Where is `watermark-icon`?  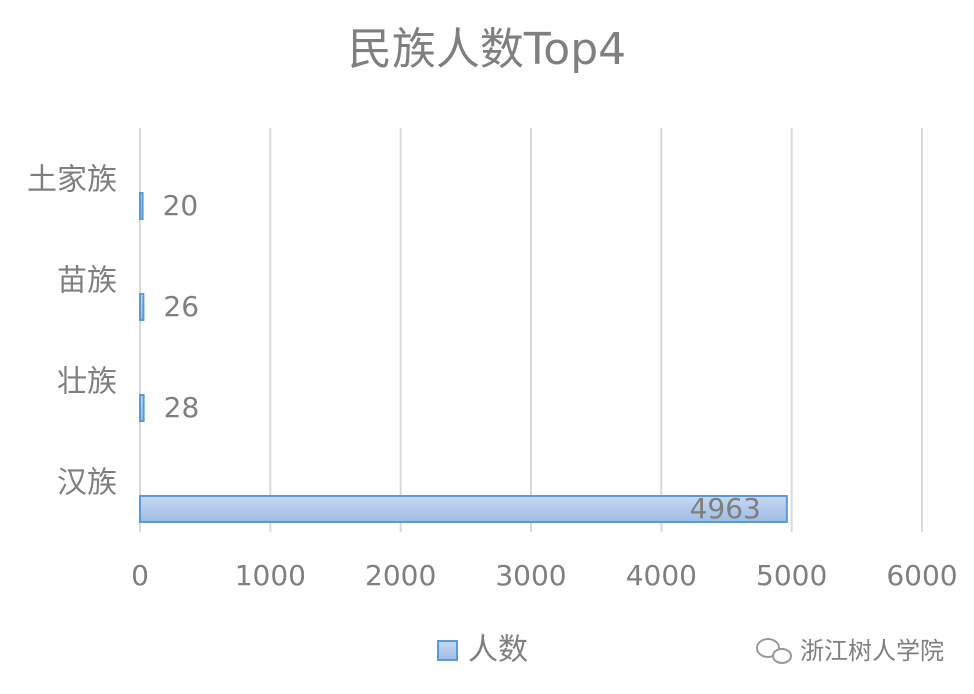
watermark-icon is located at coordinates (774, 651).